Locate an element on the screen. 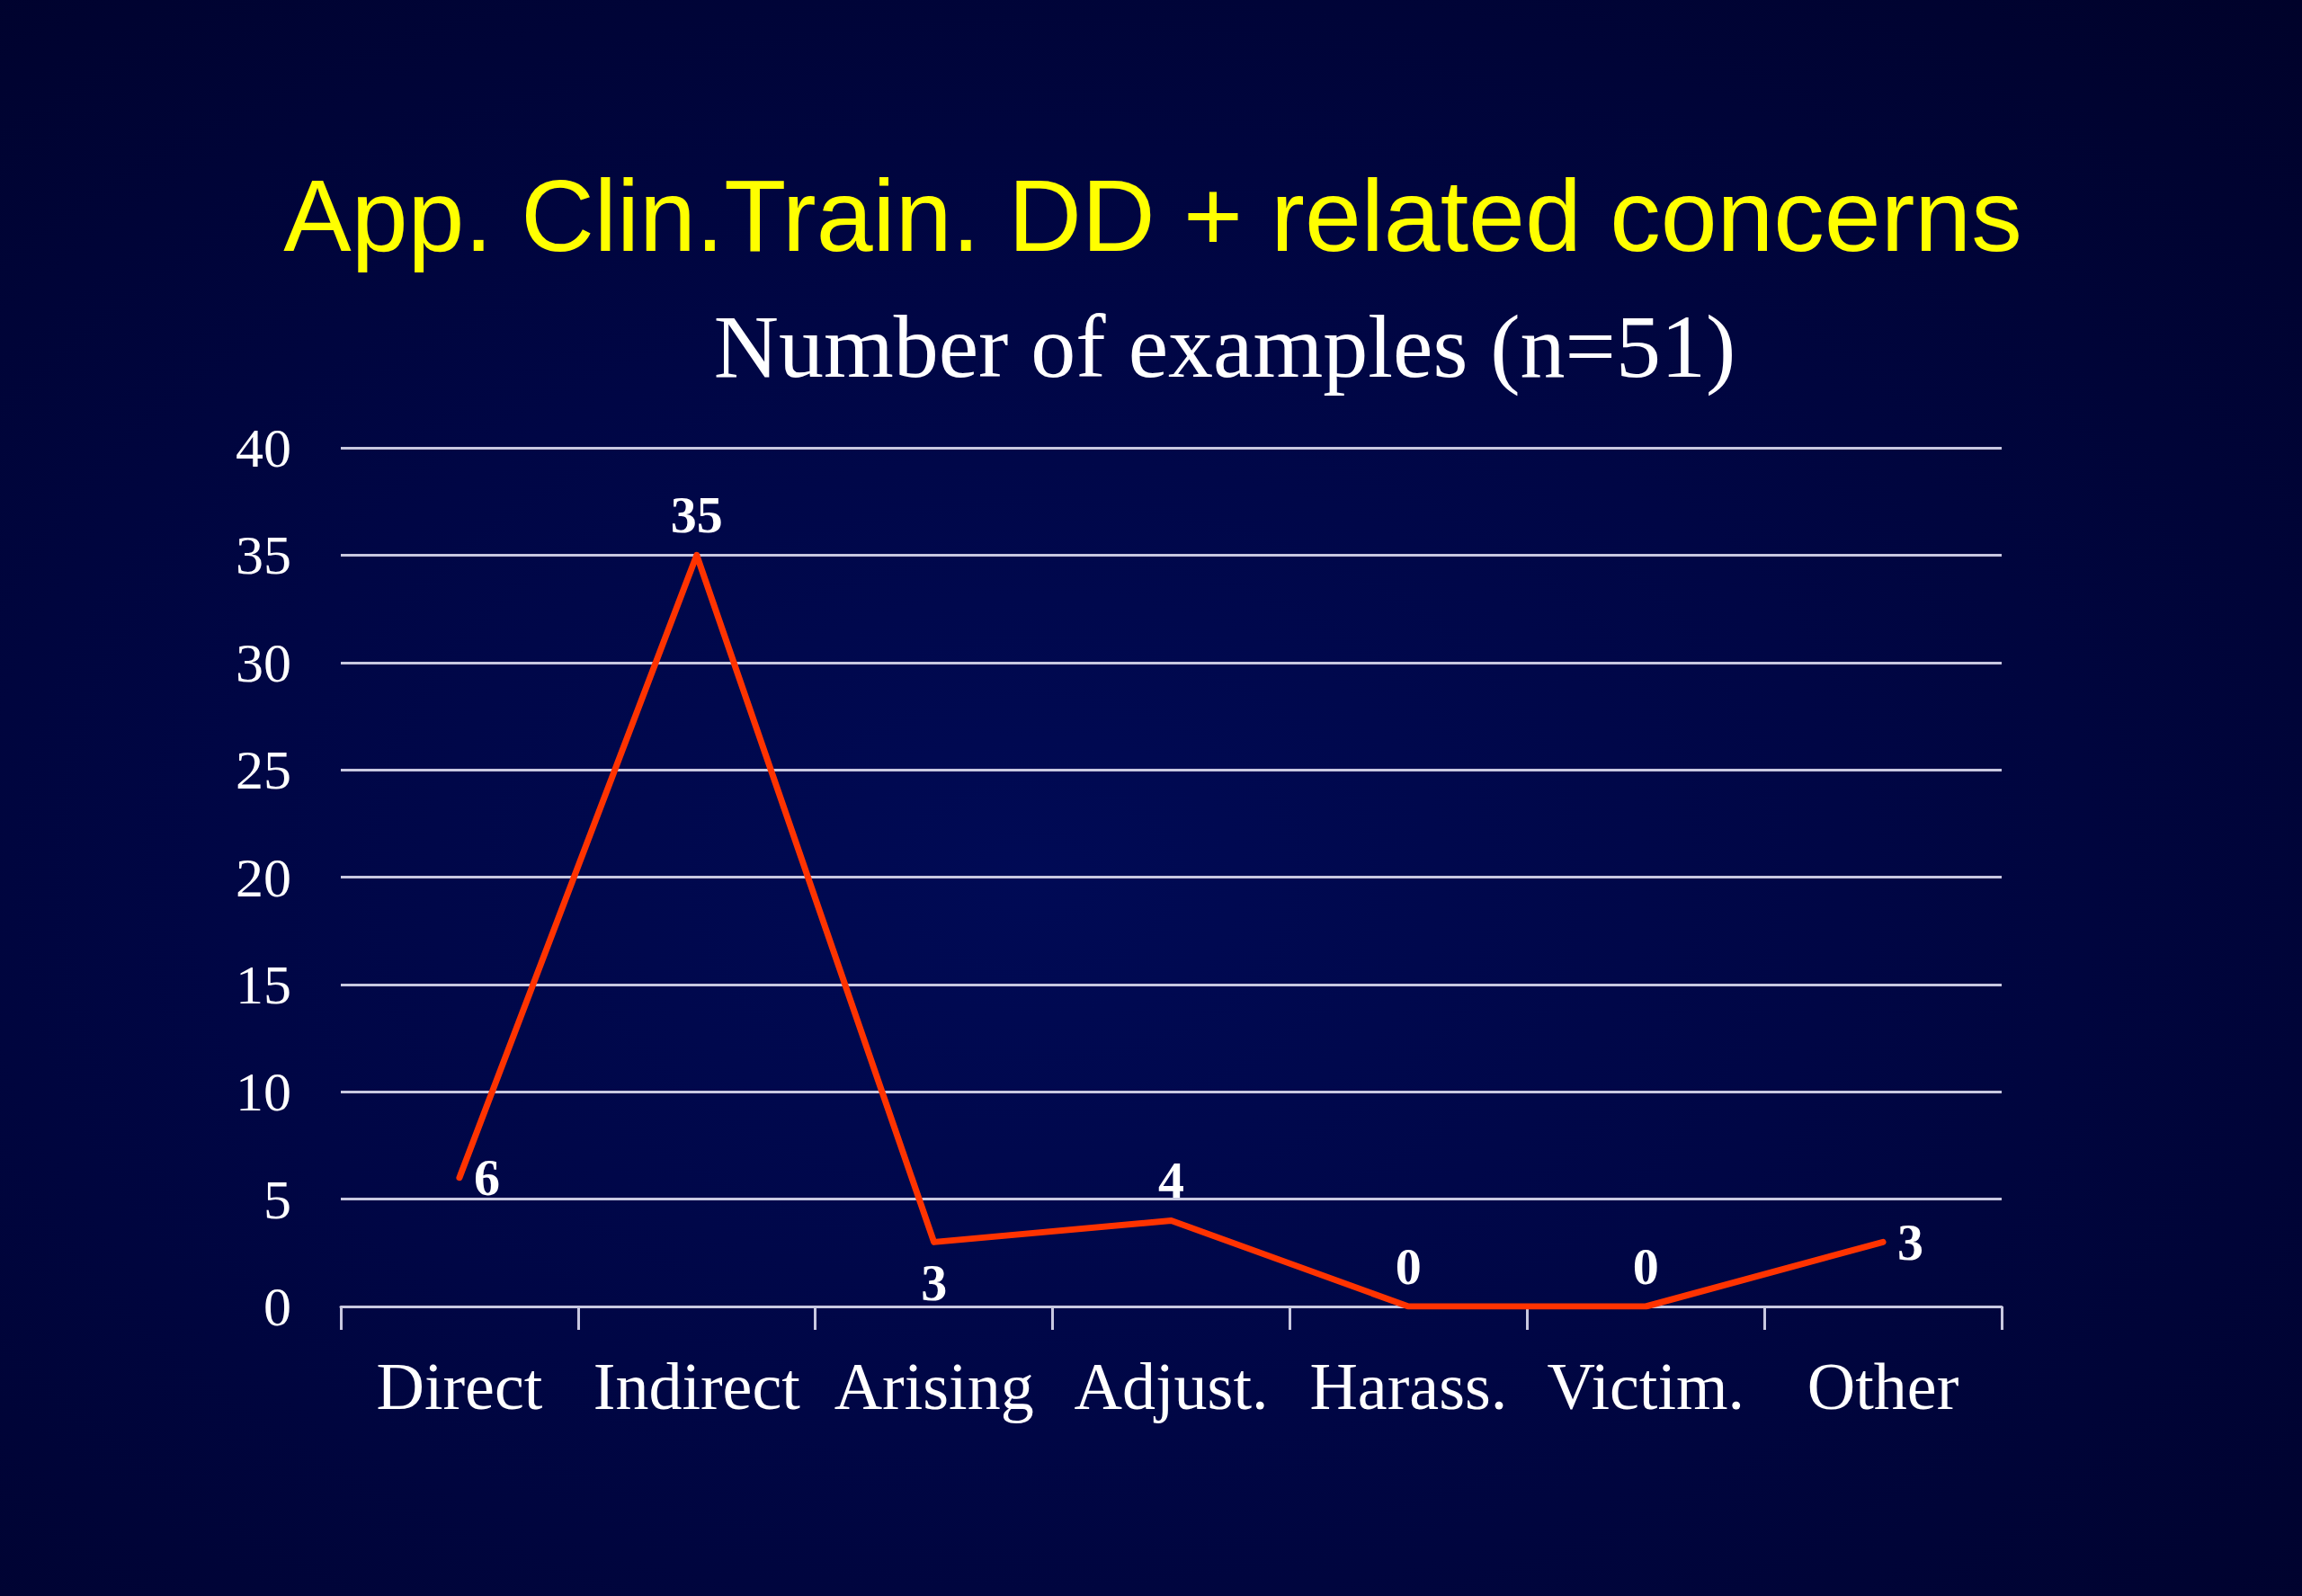  y-tick-label: 20 is located at coordinates (263, 877).